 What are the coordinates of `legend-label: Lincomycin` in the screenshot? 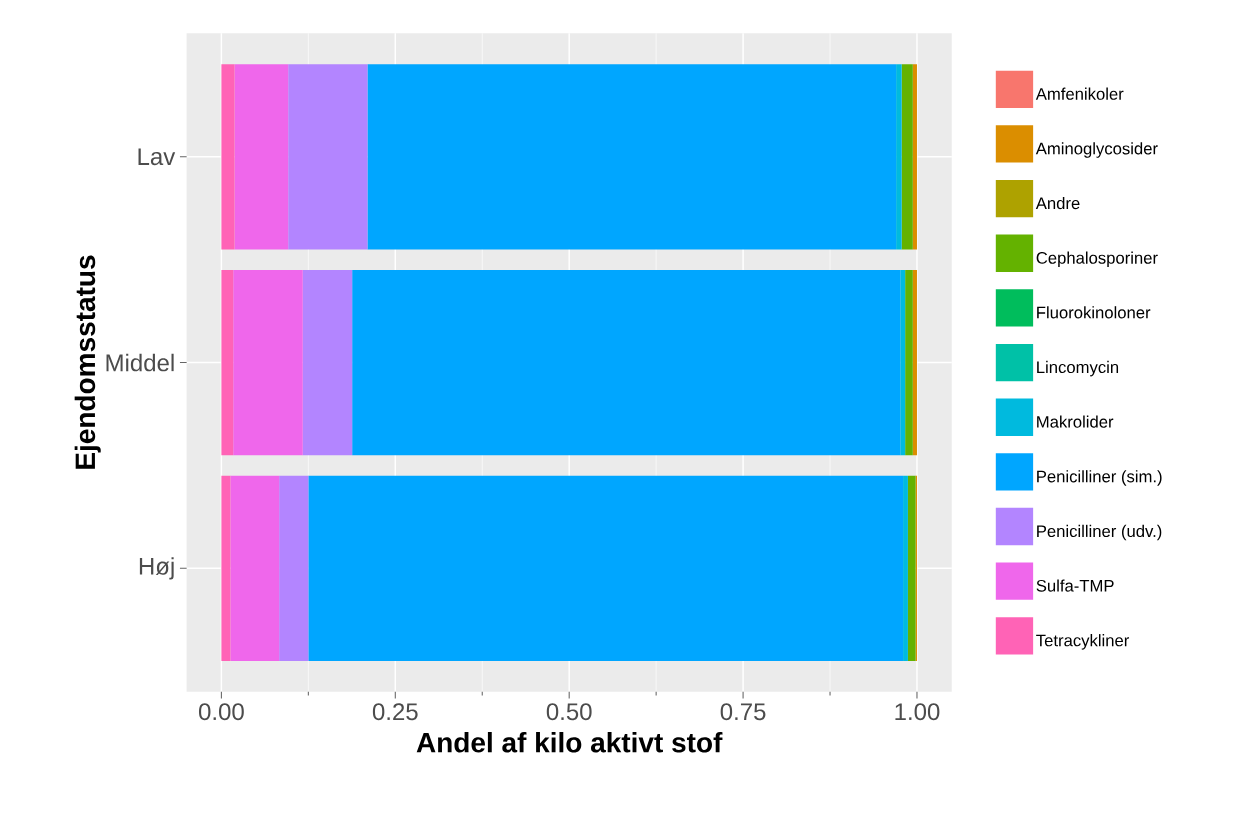 It's located at (1078, 368).